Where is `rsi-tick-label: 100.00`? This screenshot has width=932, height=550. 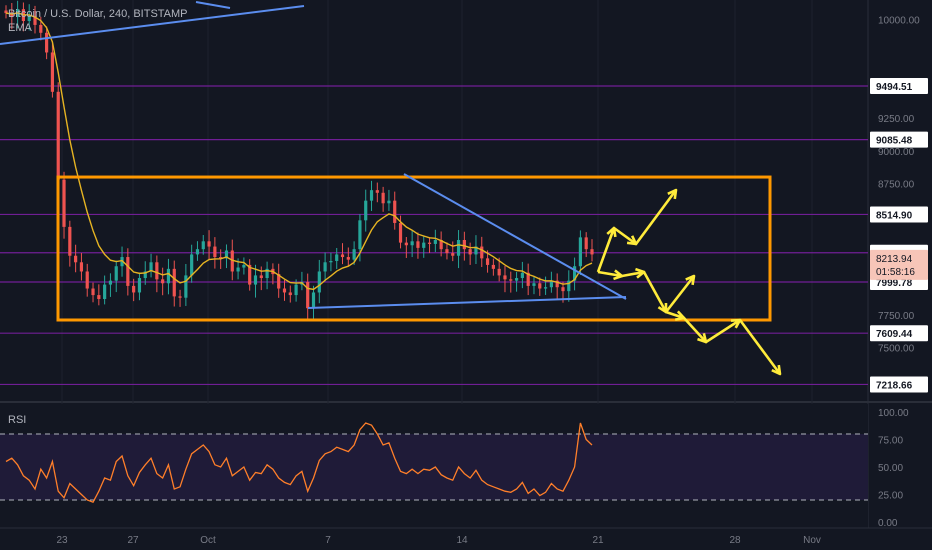 rsi-tick-label: 100.00 is located at coordinates (893, 413).